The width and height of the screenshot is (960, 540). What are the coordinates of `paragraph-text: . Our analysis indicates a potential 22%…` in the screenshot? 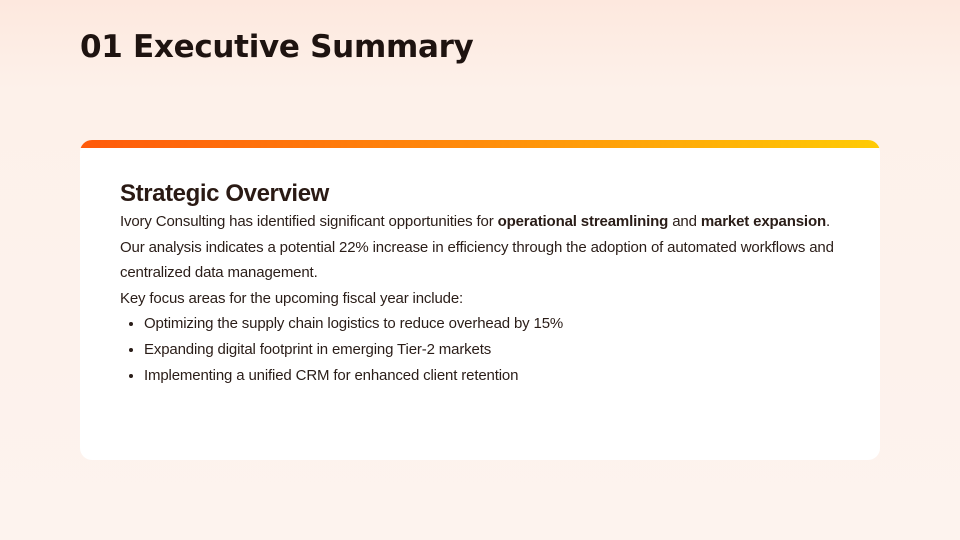 It's located at (477, 247).